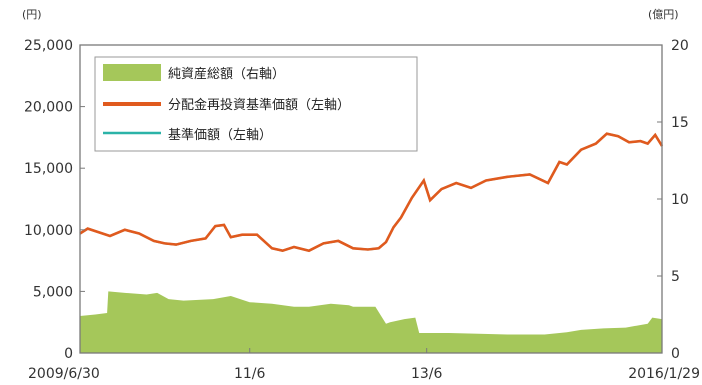 This screenshot has width=702, height=385. I want to click on legend-label-base-price: 基準価額（左軸）, so click(220, 135).